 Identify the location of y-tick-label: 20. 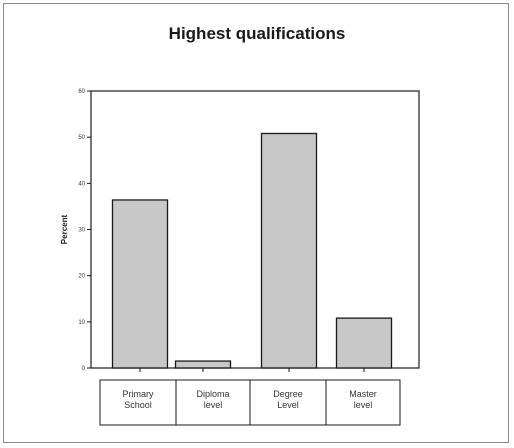
(81, 277).